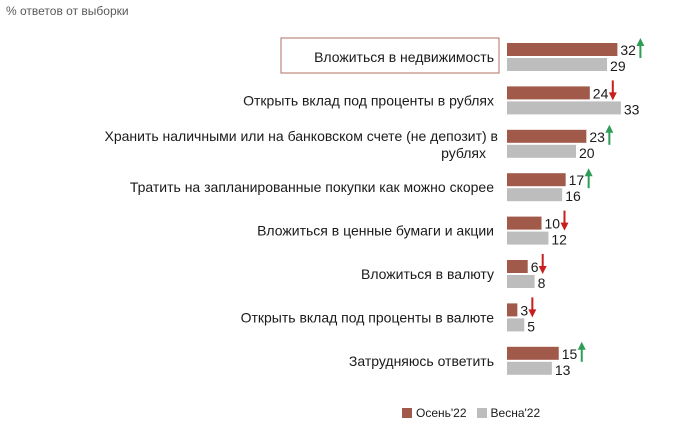  Describe the element at coordinates (535, 267) in the screenshot. I see `data-label-autumn: 6` at that location.